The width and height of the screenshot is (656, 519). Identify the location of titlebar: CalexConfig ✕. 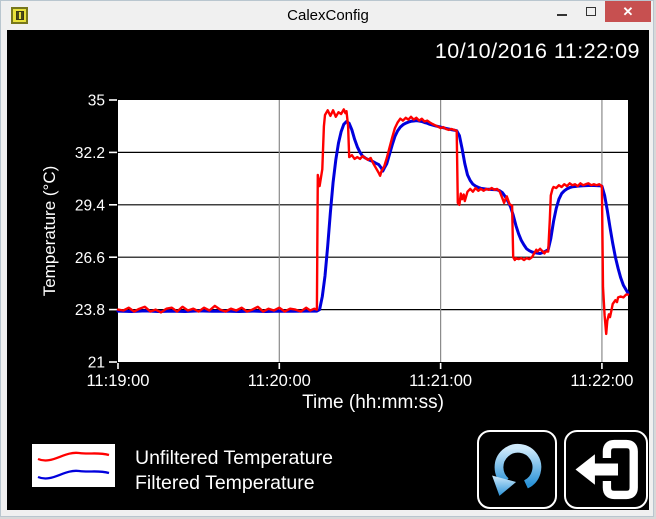
(327, 15).